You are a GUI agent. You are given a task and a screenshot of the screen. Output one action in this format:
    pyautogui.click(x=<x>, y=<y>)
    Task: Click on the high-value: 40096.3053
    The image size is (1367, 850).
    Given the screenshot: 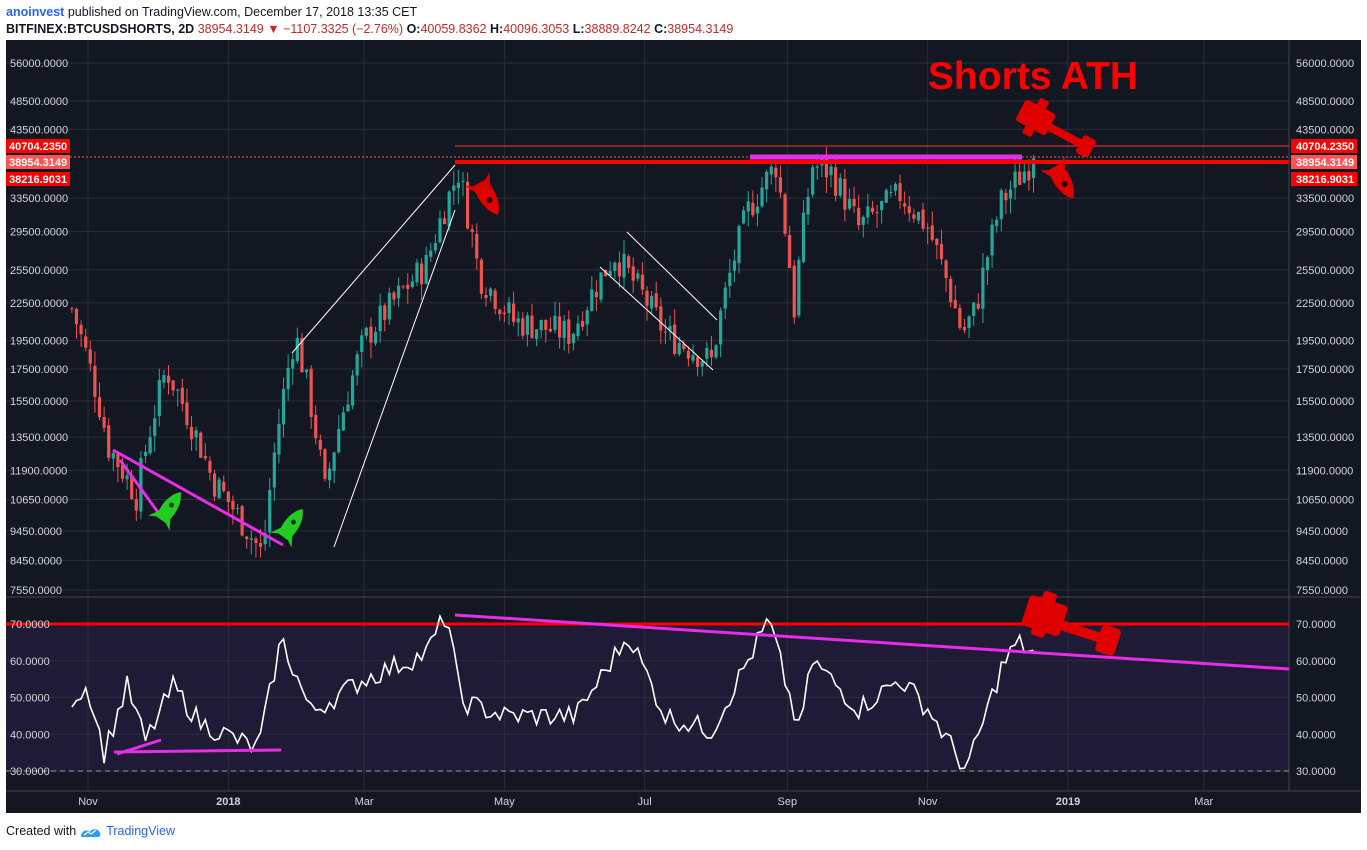 What is the action you would take?
    pyautogui.click(x=536, y=29)
    